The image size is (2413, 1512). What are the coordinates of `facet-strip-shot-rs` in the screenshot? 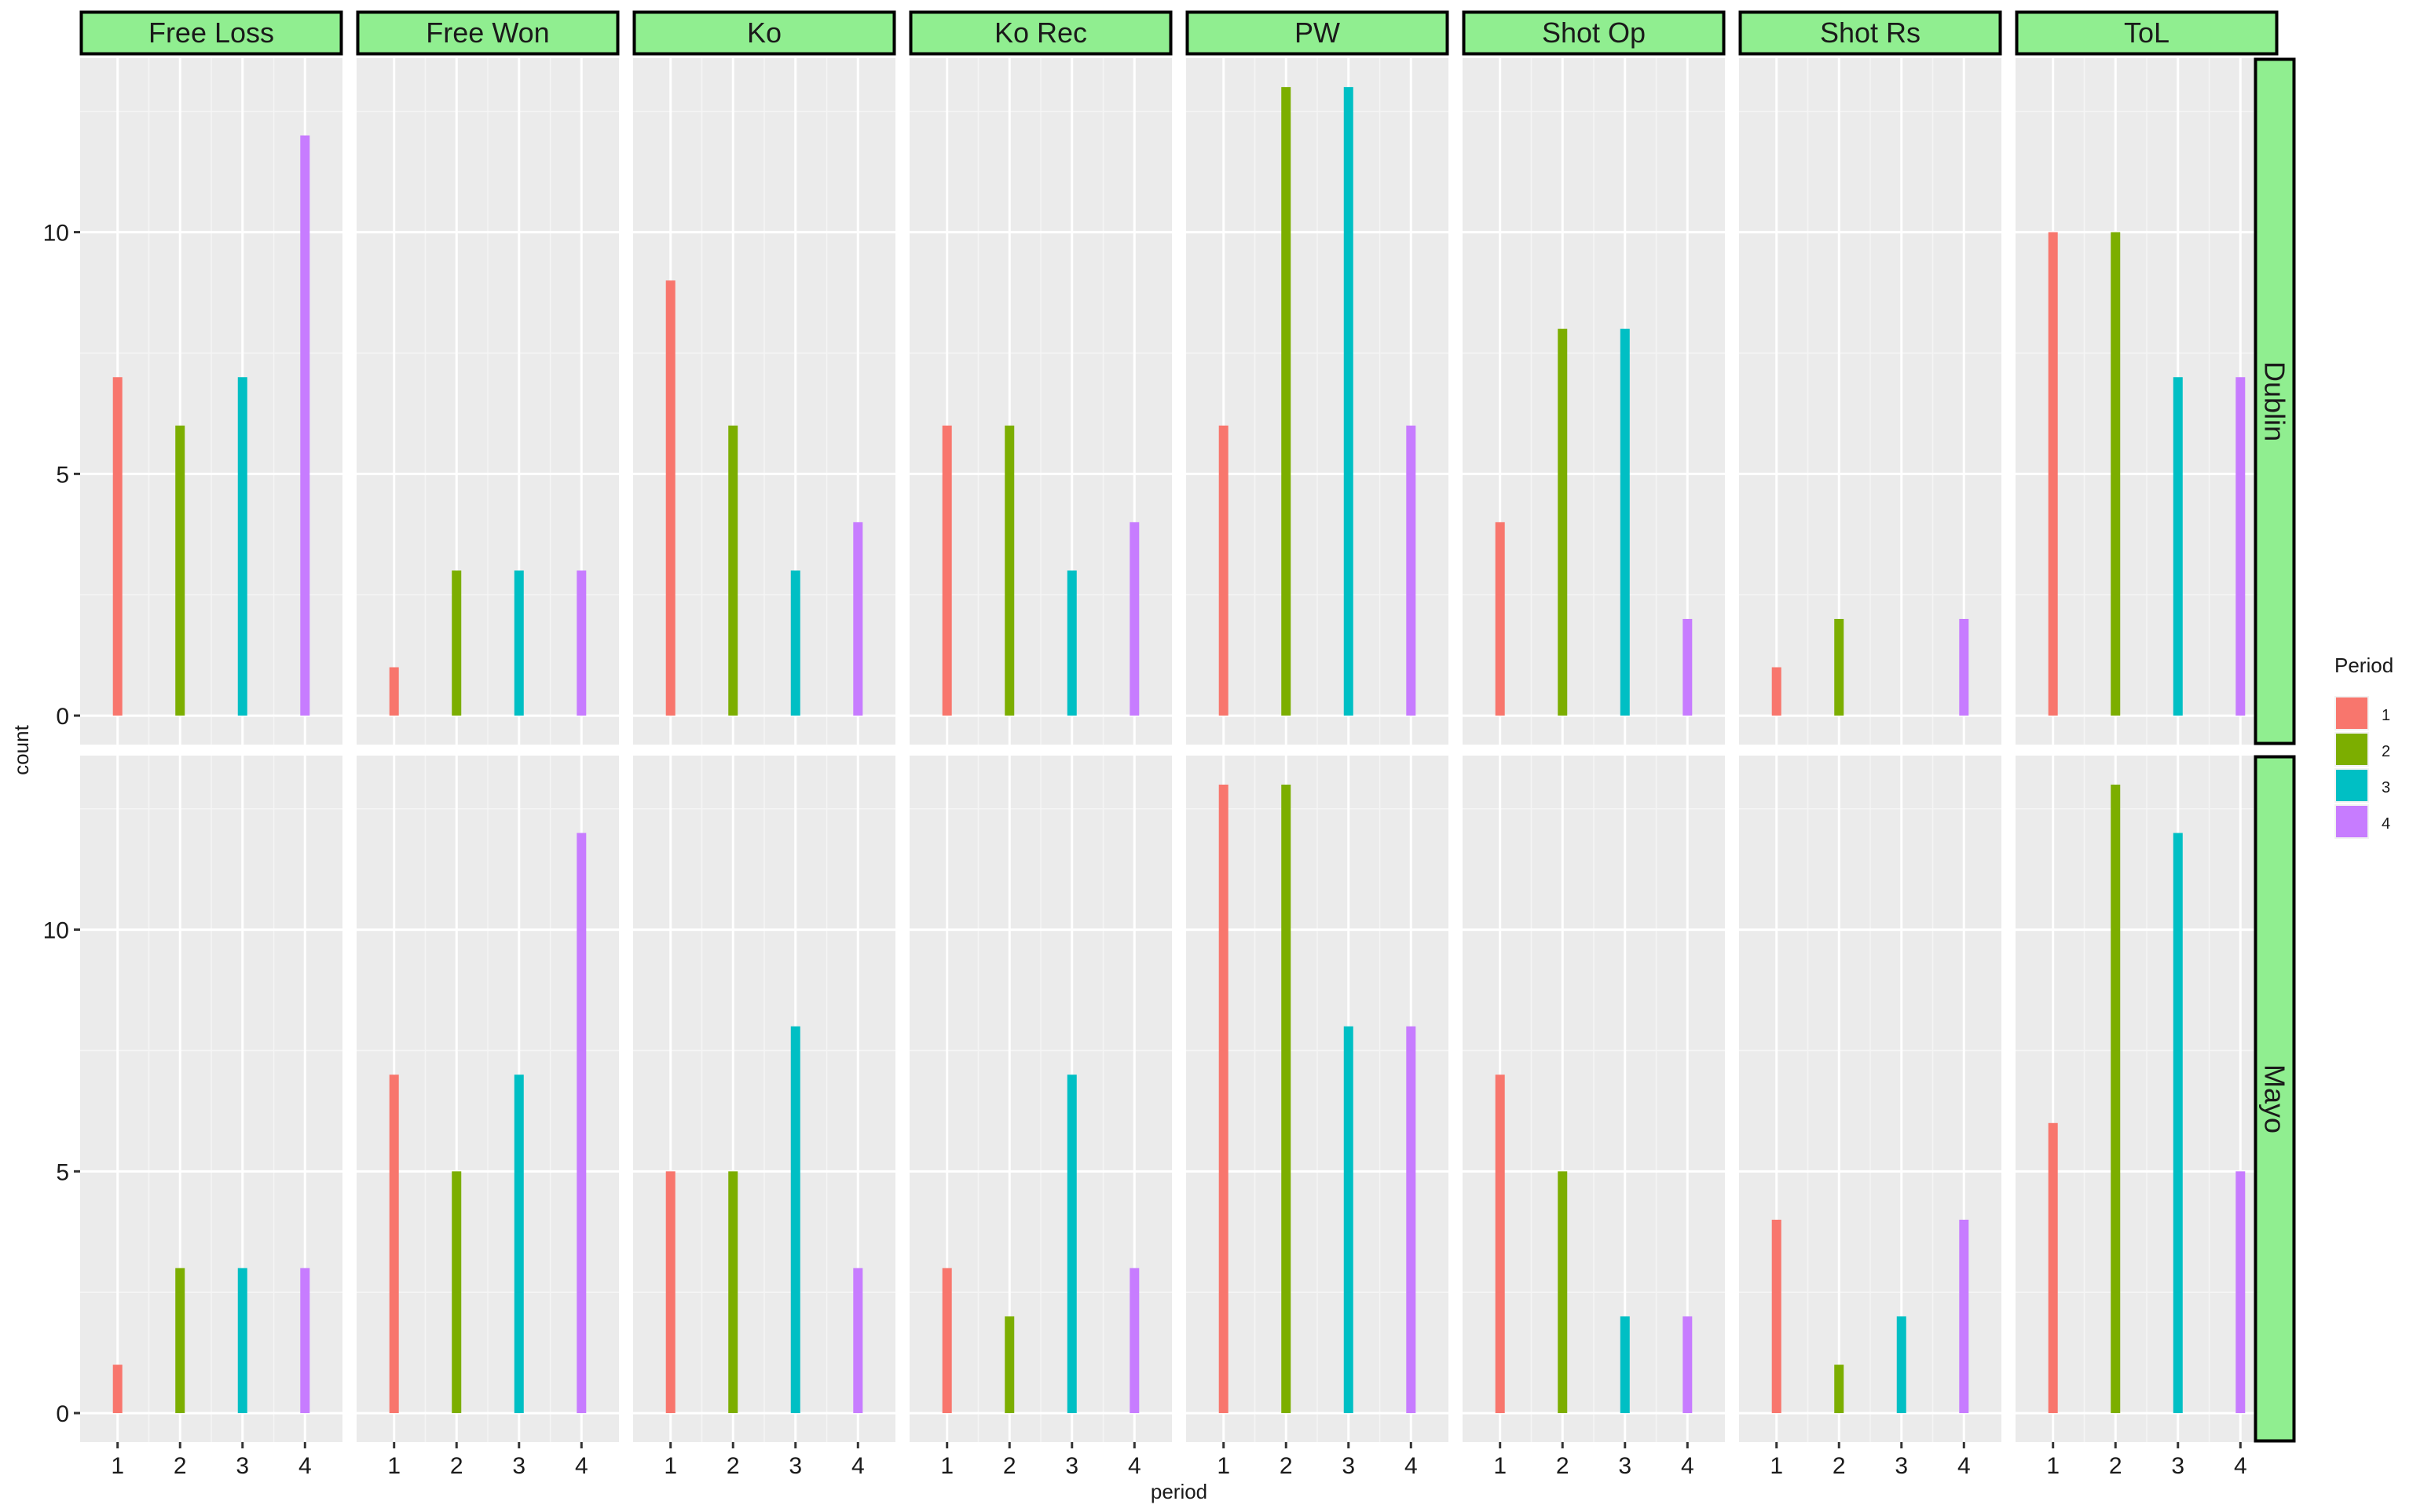 It's located at (1870, 33).